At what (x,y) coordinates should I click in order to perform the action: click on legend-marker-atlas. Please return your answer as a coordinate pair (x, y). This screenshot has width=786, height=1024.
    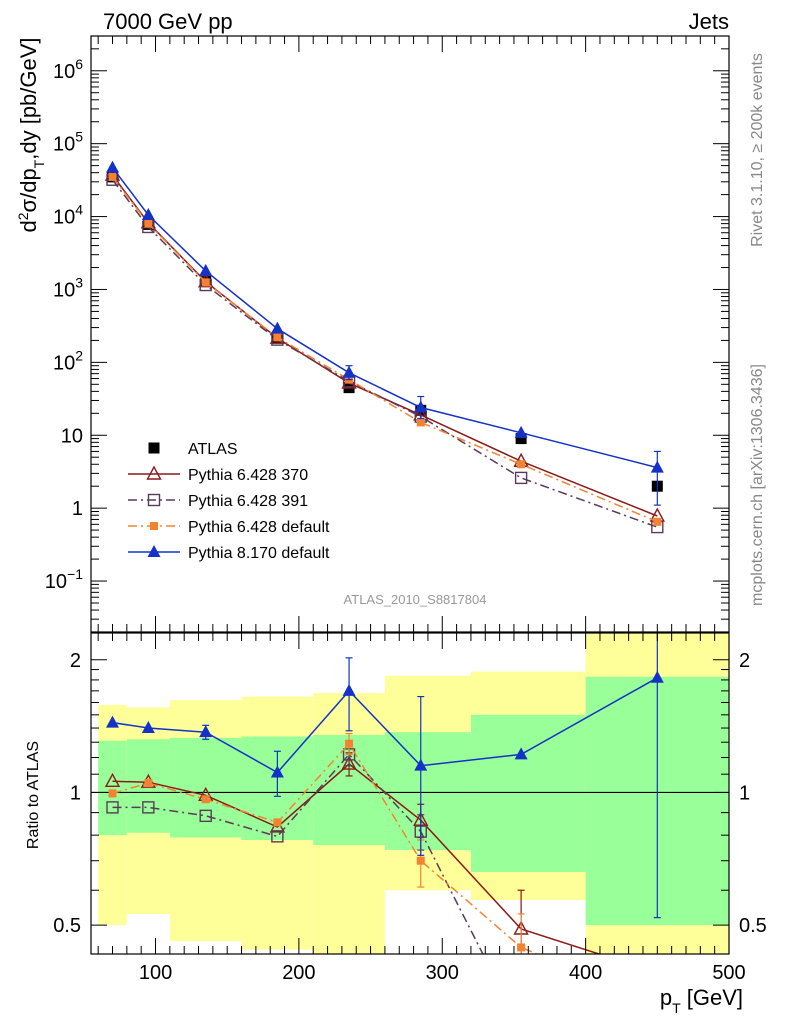
    Looking at the image, I should click on (154, 448).